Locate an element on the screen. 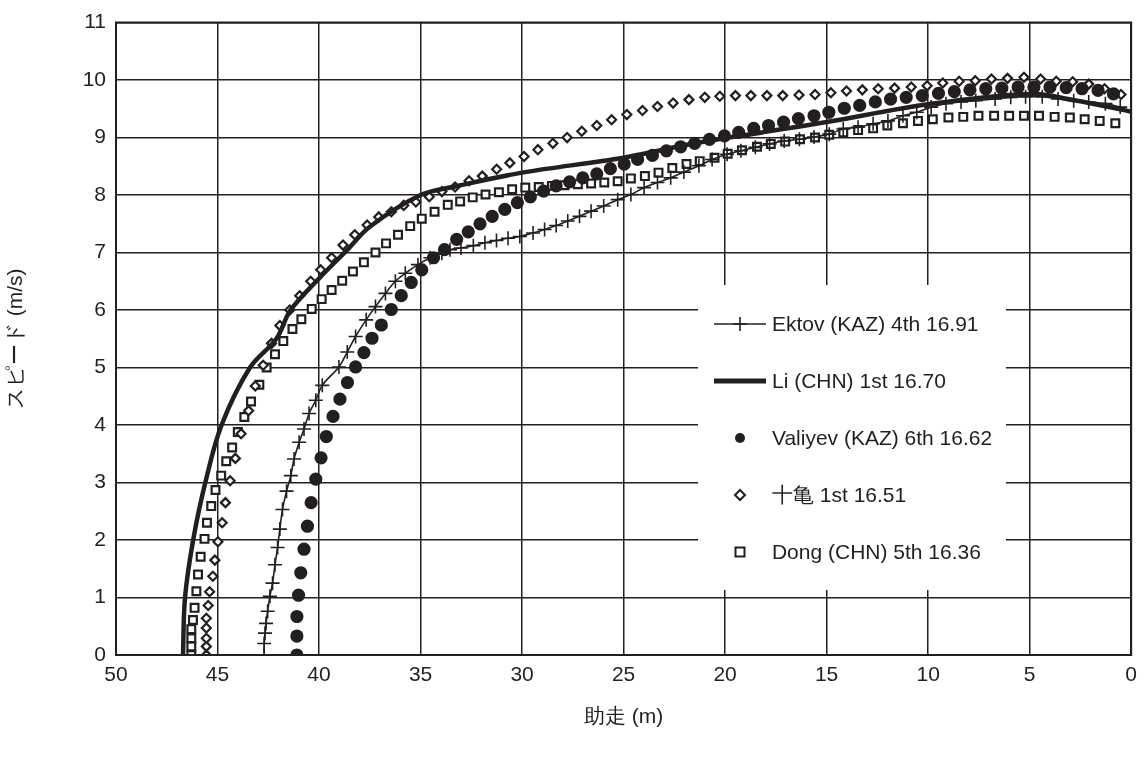 This screenshot has height=762, width=1145. y-tick-label: 0 is located at coordinates (100, 653).